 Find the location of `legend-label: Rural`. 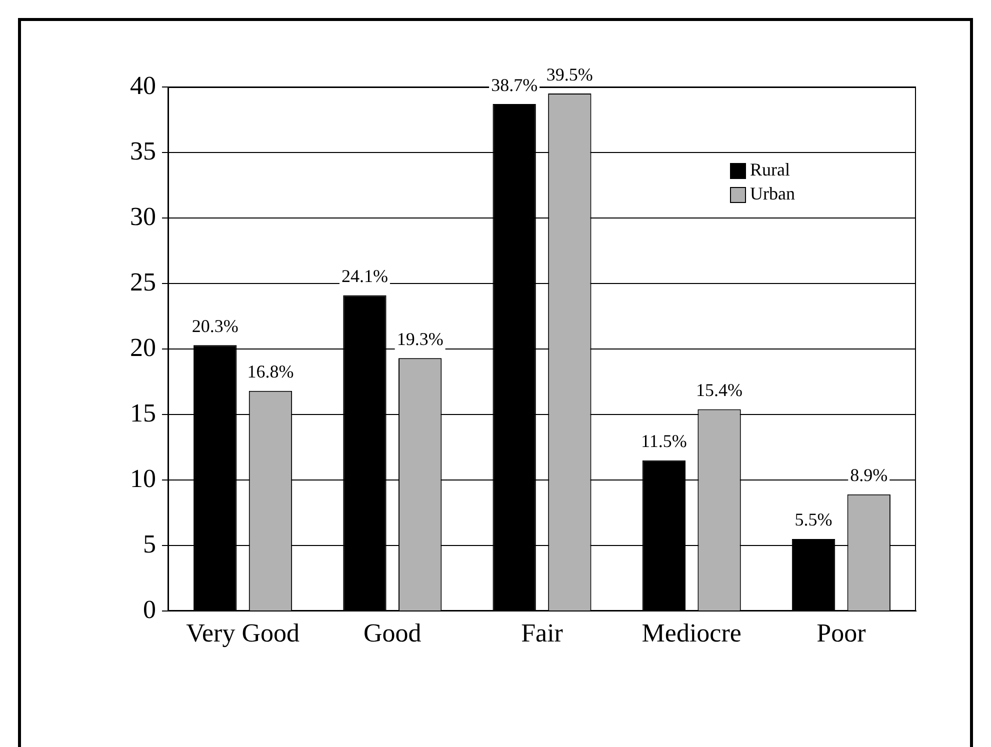

legend-label: Rural is located at coordinates (770, 170).